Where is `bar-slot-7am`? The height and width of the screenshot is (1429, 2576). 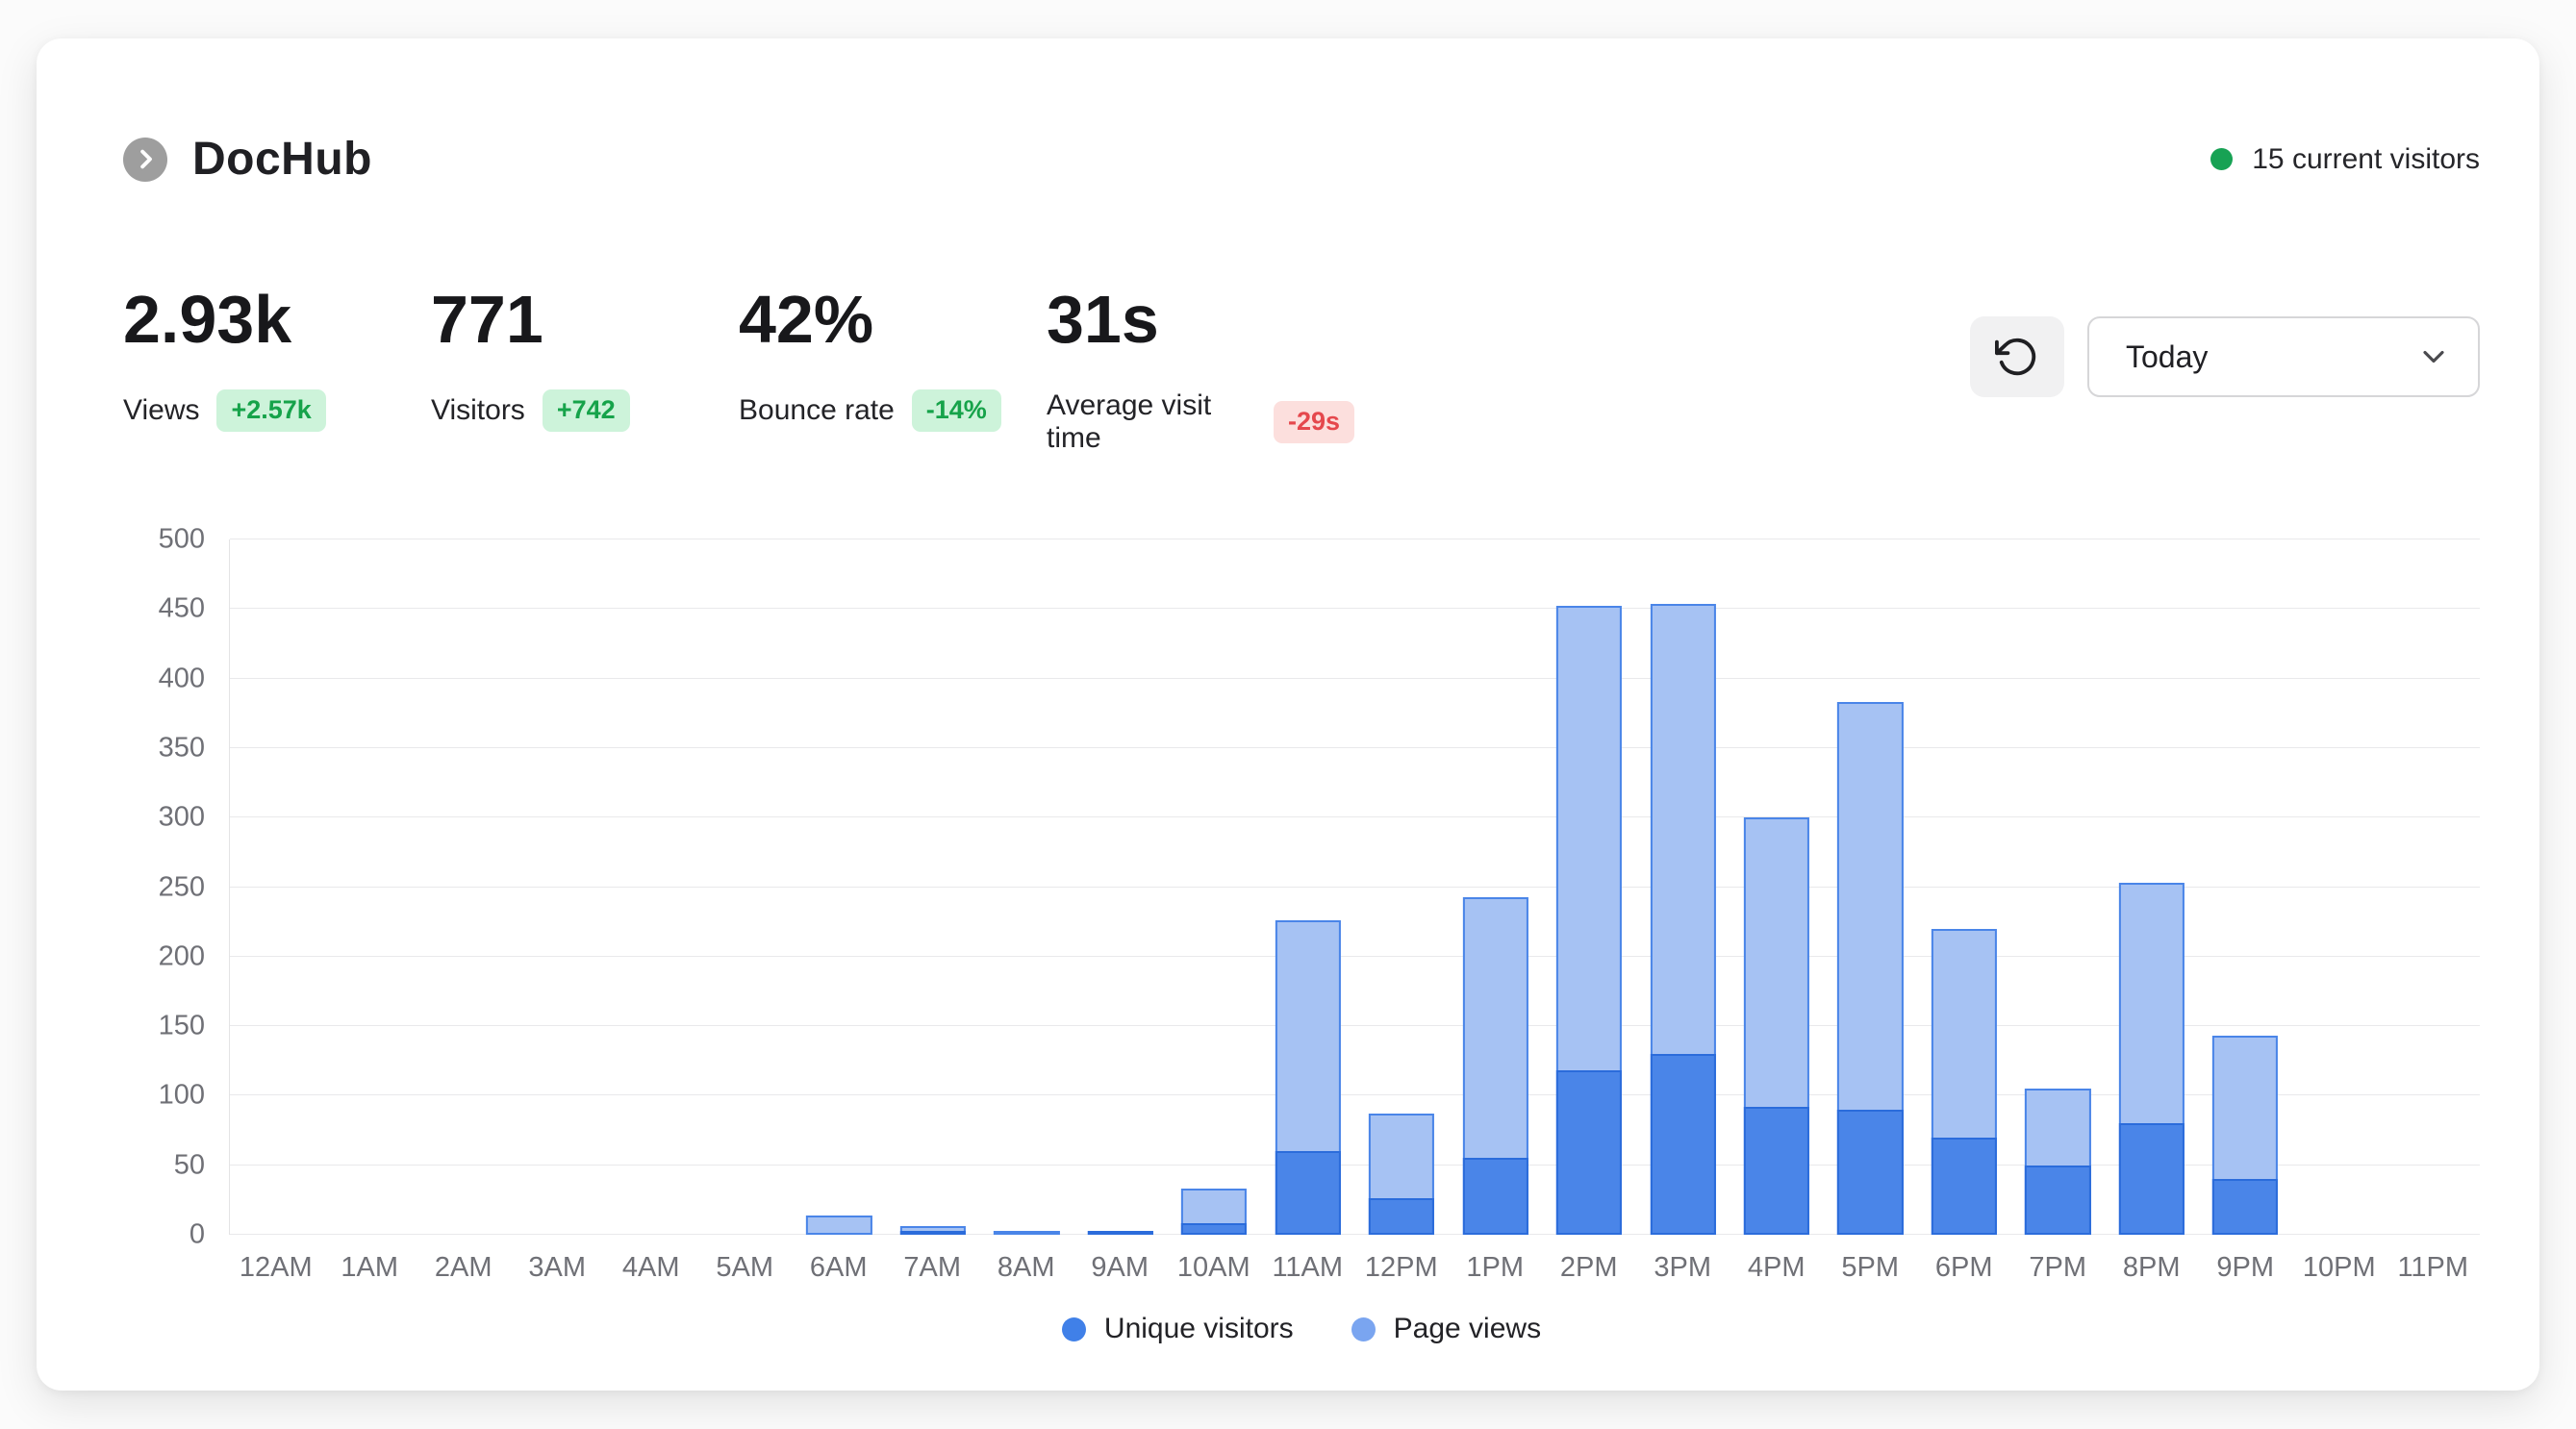 bar-slot-7am is located at coordinates (933, 887).